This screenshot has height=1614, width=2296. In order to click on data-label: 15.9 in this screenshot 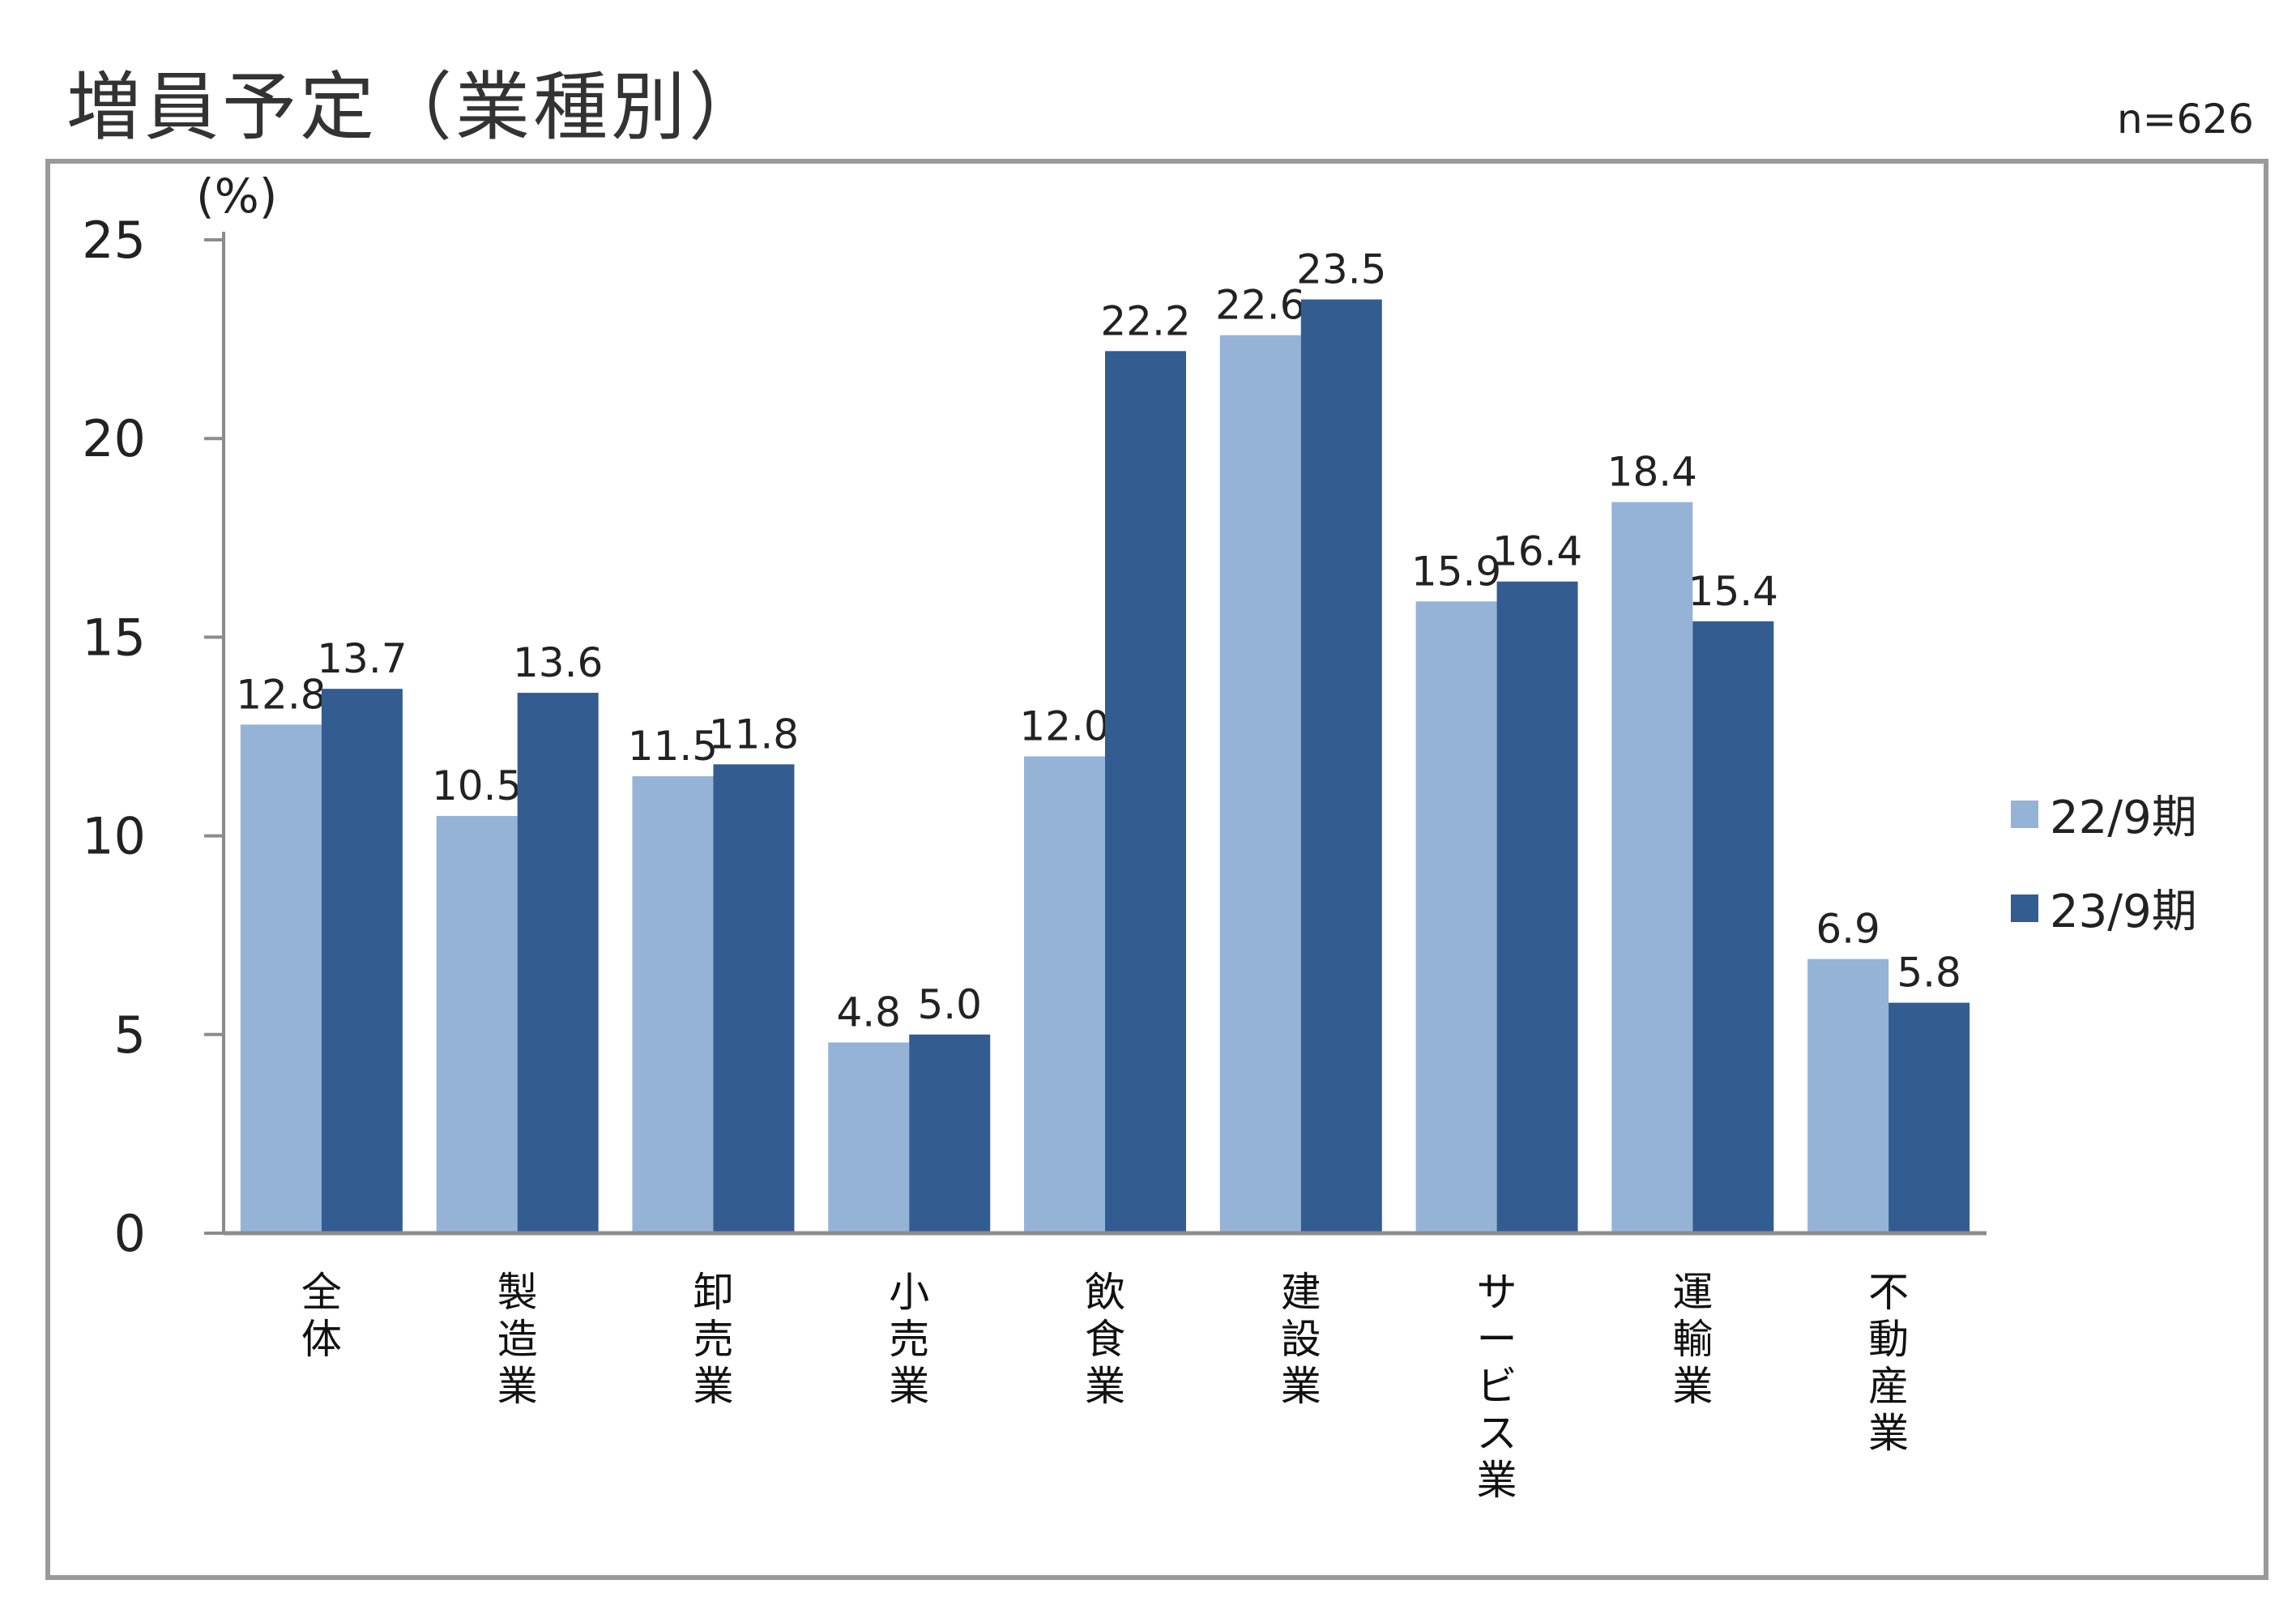, I will do `click(1456, 571)`.